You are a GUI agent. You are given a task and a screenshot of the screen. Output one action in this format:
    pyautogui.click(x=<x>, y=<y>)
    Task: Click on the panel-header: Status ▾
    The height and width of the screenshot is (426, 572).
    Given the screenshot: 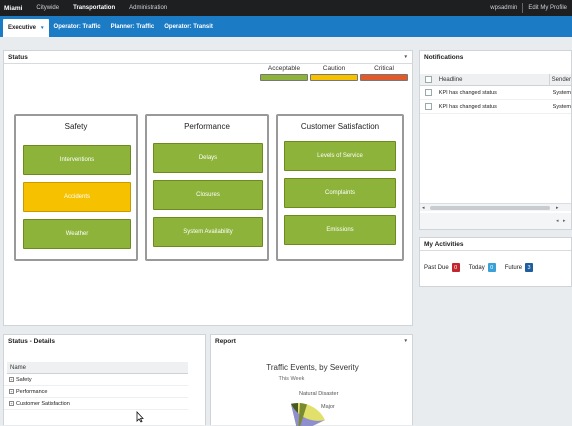 What is the action you would take?
    pyautogui.click(x=208, y=57)
    